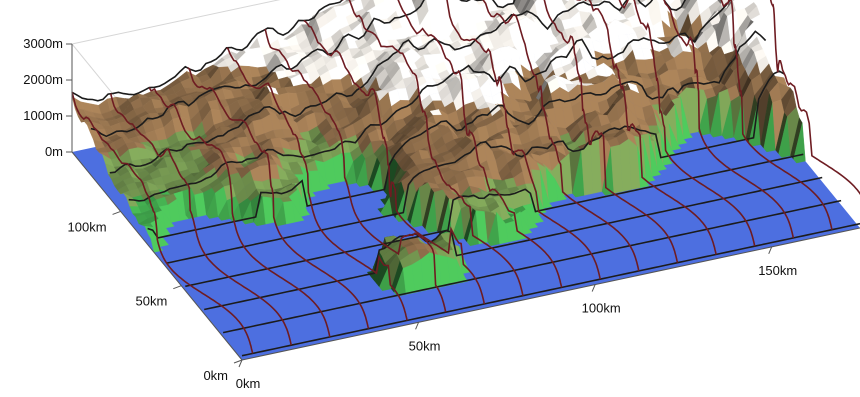  What do you see at coordinates (215, 375) in the screenshot?
I see `y-tick-label: 0km` at bounding box center [215, 375].